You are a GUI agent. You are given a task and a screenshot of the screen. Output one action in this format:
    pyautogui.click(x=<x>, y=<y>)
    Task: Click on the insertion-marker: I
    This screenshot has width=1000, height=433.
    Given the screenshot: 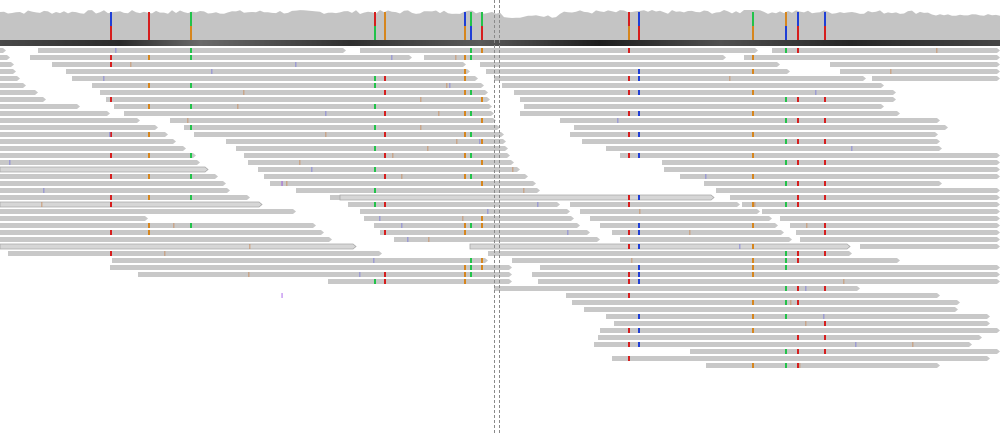 What is the action you would take?
    pyautogui.click(x=282, y=296)
    